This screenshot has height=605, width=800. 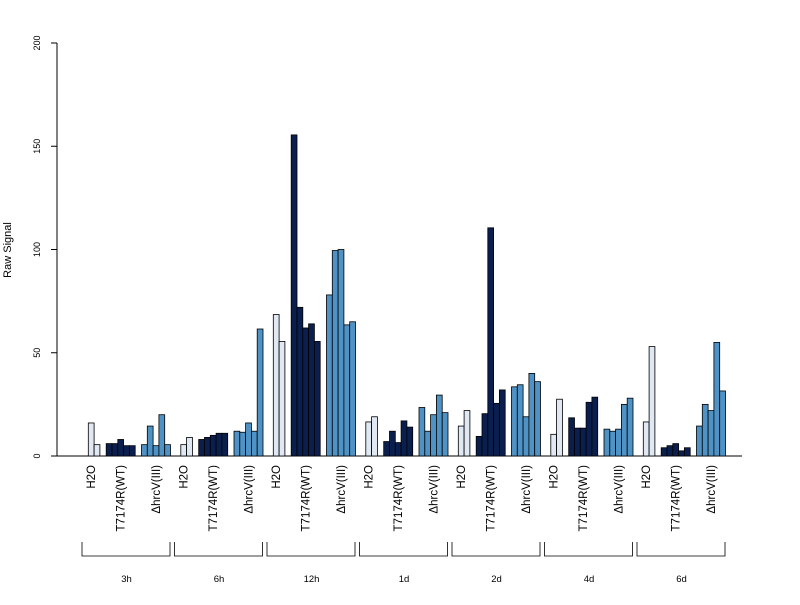 I want to click on y-tick-label: 0, so click(x=37, y=455).